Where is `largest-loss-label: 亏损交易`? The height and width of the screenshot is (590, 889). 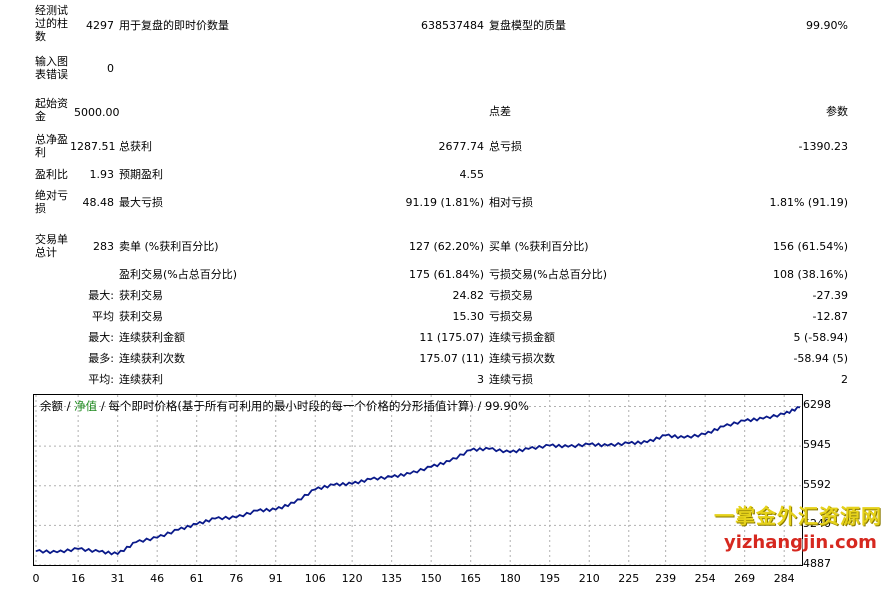
largest-loss-label: 亏损交易 is located at coordinates (511, 295).